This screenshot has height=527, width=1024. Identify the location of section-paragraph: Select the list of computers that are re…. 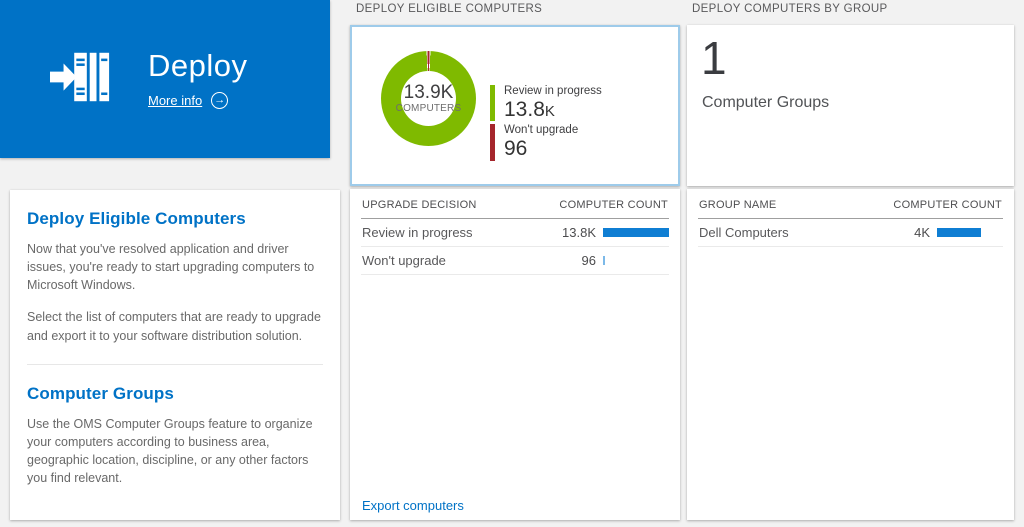
(174, 326).